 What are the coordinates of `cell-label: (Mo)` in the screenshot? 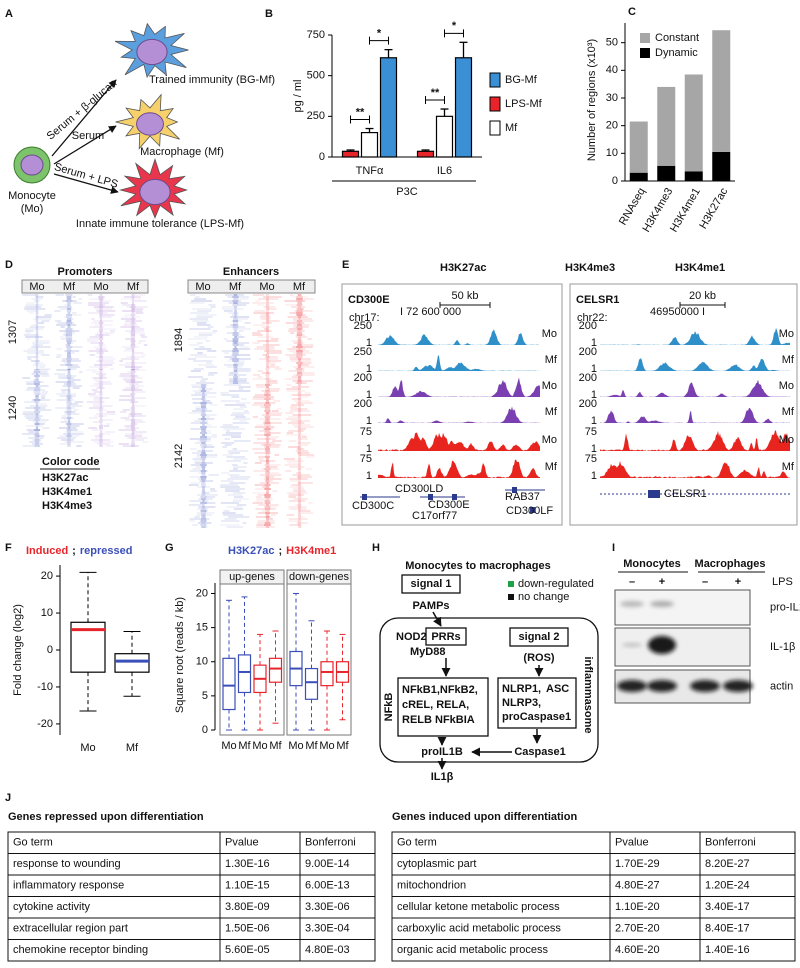 It's located at (32, 209).